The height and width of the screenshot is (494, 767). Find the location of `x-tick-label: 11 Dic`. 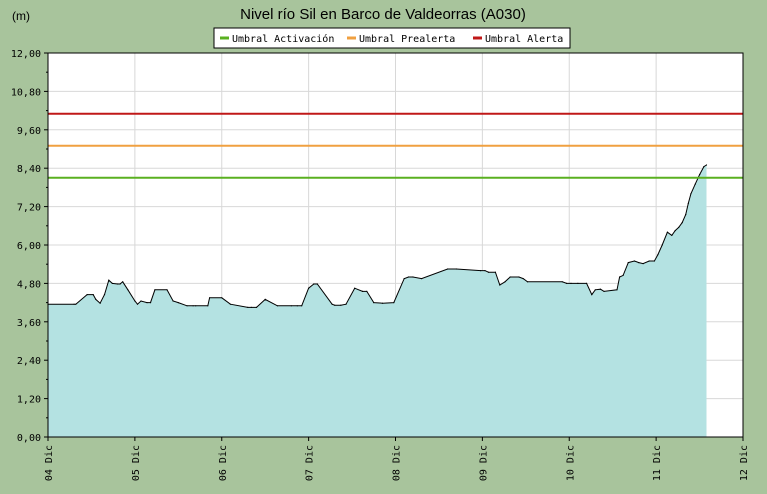

x-tick-label: 11 Dic is located at coordinates (657, 463).